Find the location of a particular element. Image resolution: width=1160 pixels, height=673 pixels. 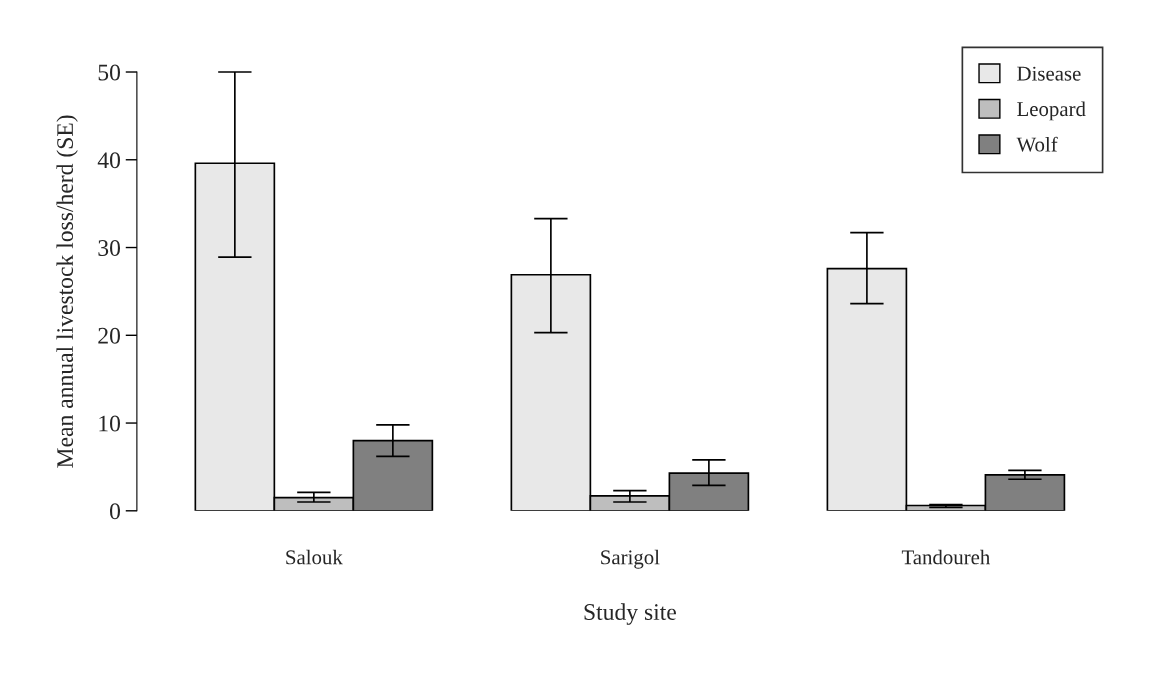

y-tick-label: 20 is located at coordinates (109, 335).